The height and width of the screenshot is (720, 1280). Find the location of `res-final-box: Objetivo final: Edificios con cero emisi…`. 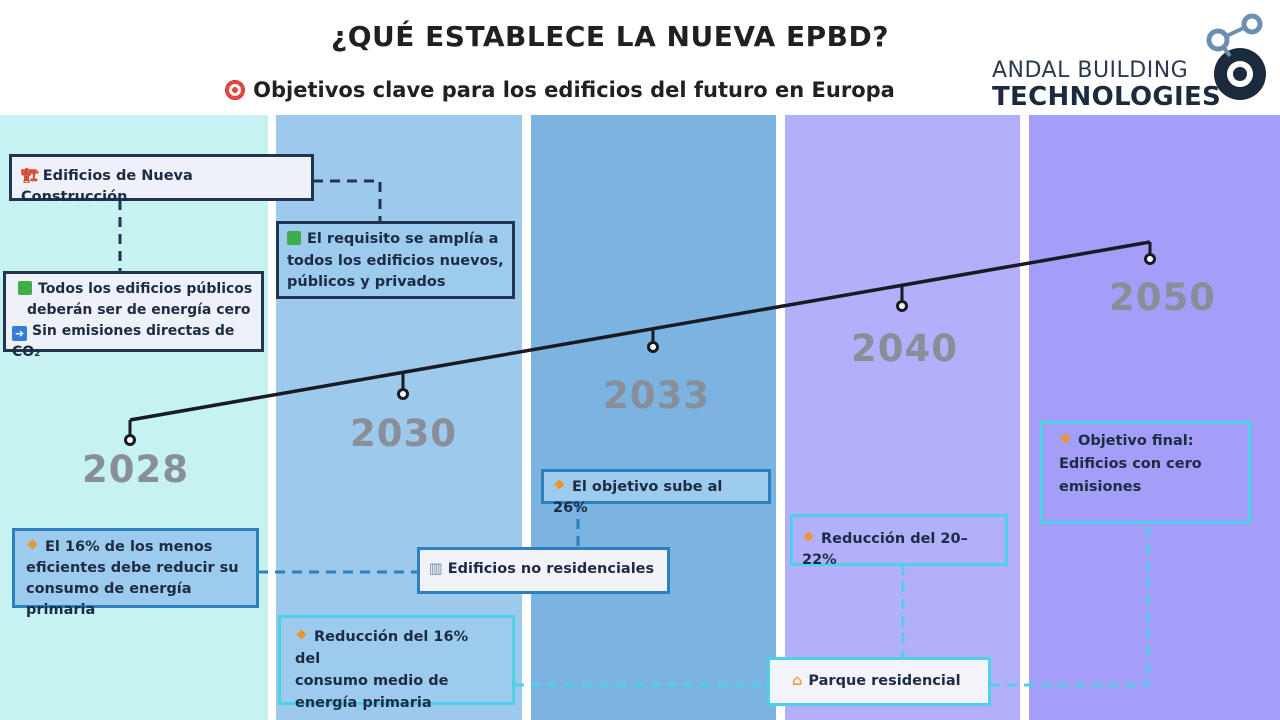

res-final-box: Objetivo final: Edificios con cero emisi… is located at coordinates (1145, 472).